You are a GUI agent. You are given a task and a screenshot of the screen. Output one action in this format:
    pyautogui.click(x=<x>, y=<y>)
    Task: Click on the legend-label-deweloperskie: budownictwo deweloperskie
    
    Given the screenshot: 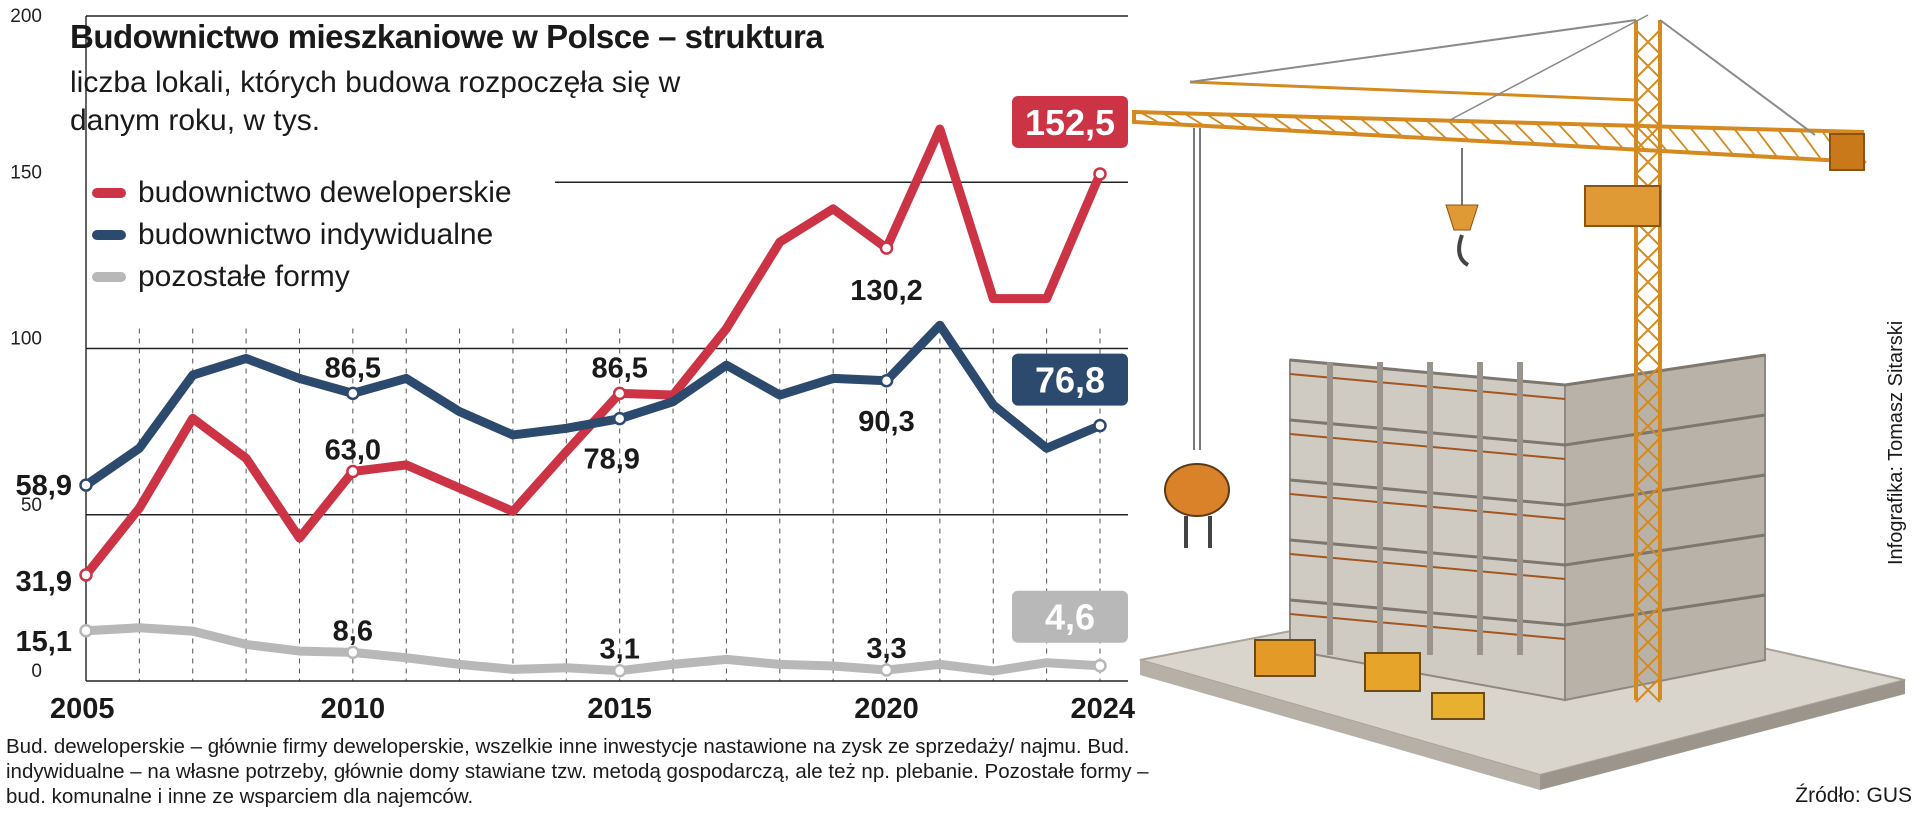 What is the action you would take?
    pyautogui.click(x=325, y=192)
    